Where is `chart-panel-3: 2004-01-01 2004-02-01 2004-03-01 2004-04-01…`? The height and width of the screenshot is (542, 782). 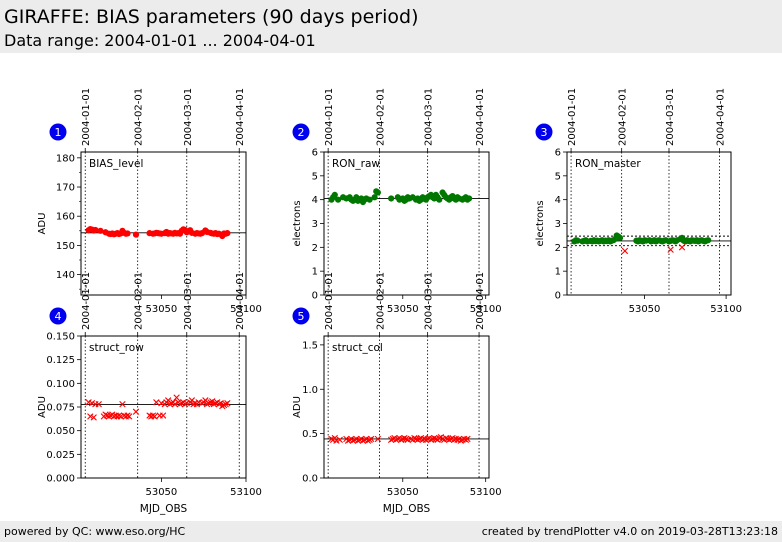 chart-panel-3: 2004-01-01 2004-02-01 2004-03-01 2004-04-01… is located at coordinates (638, 201).